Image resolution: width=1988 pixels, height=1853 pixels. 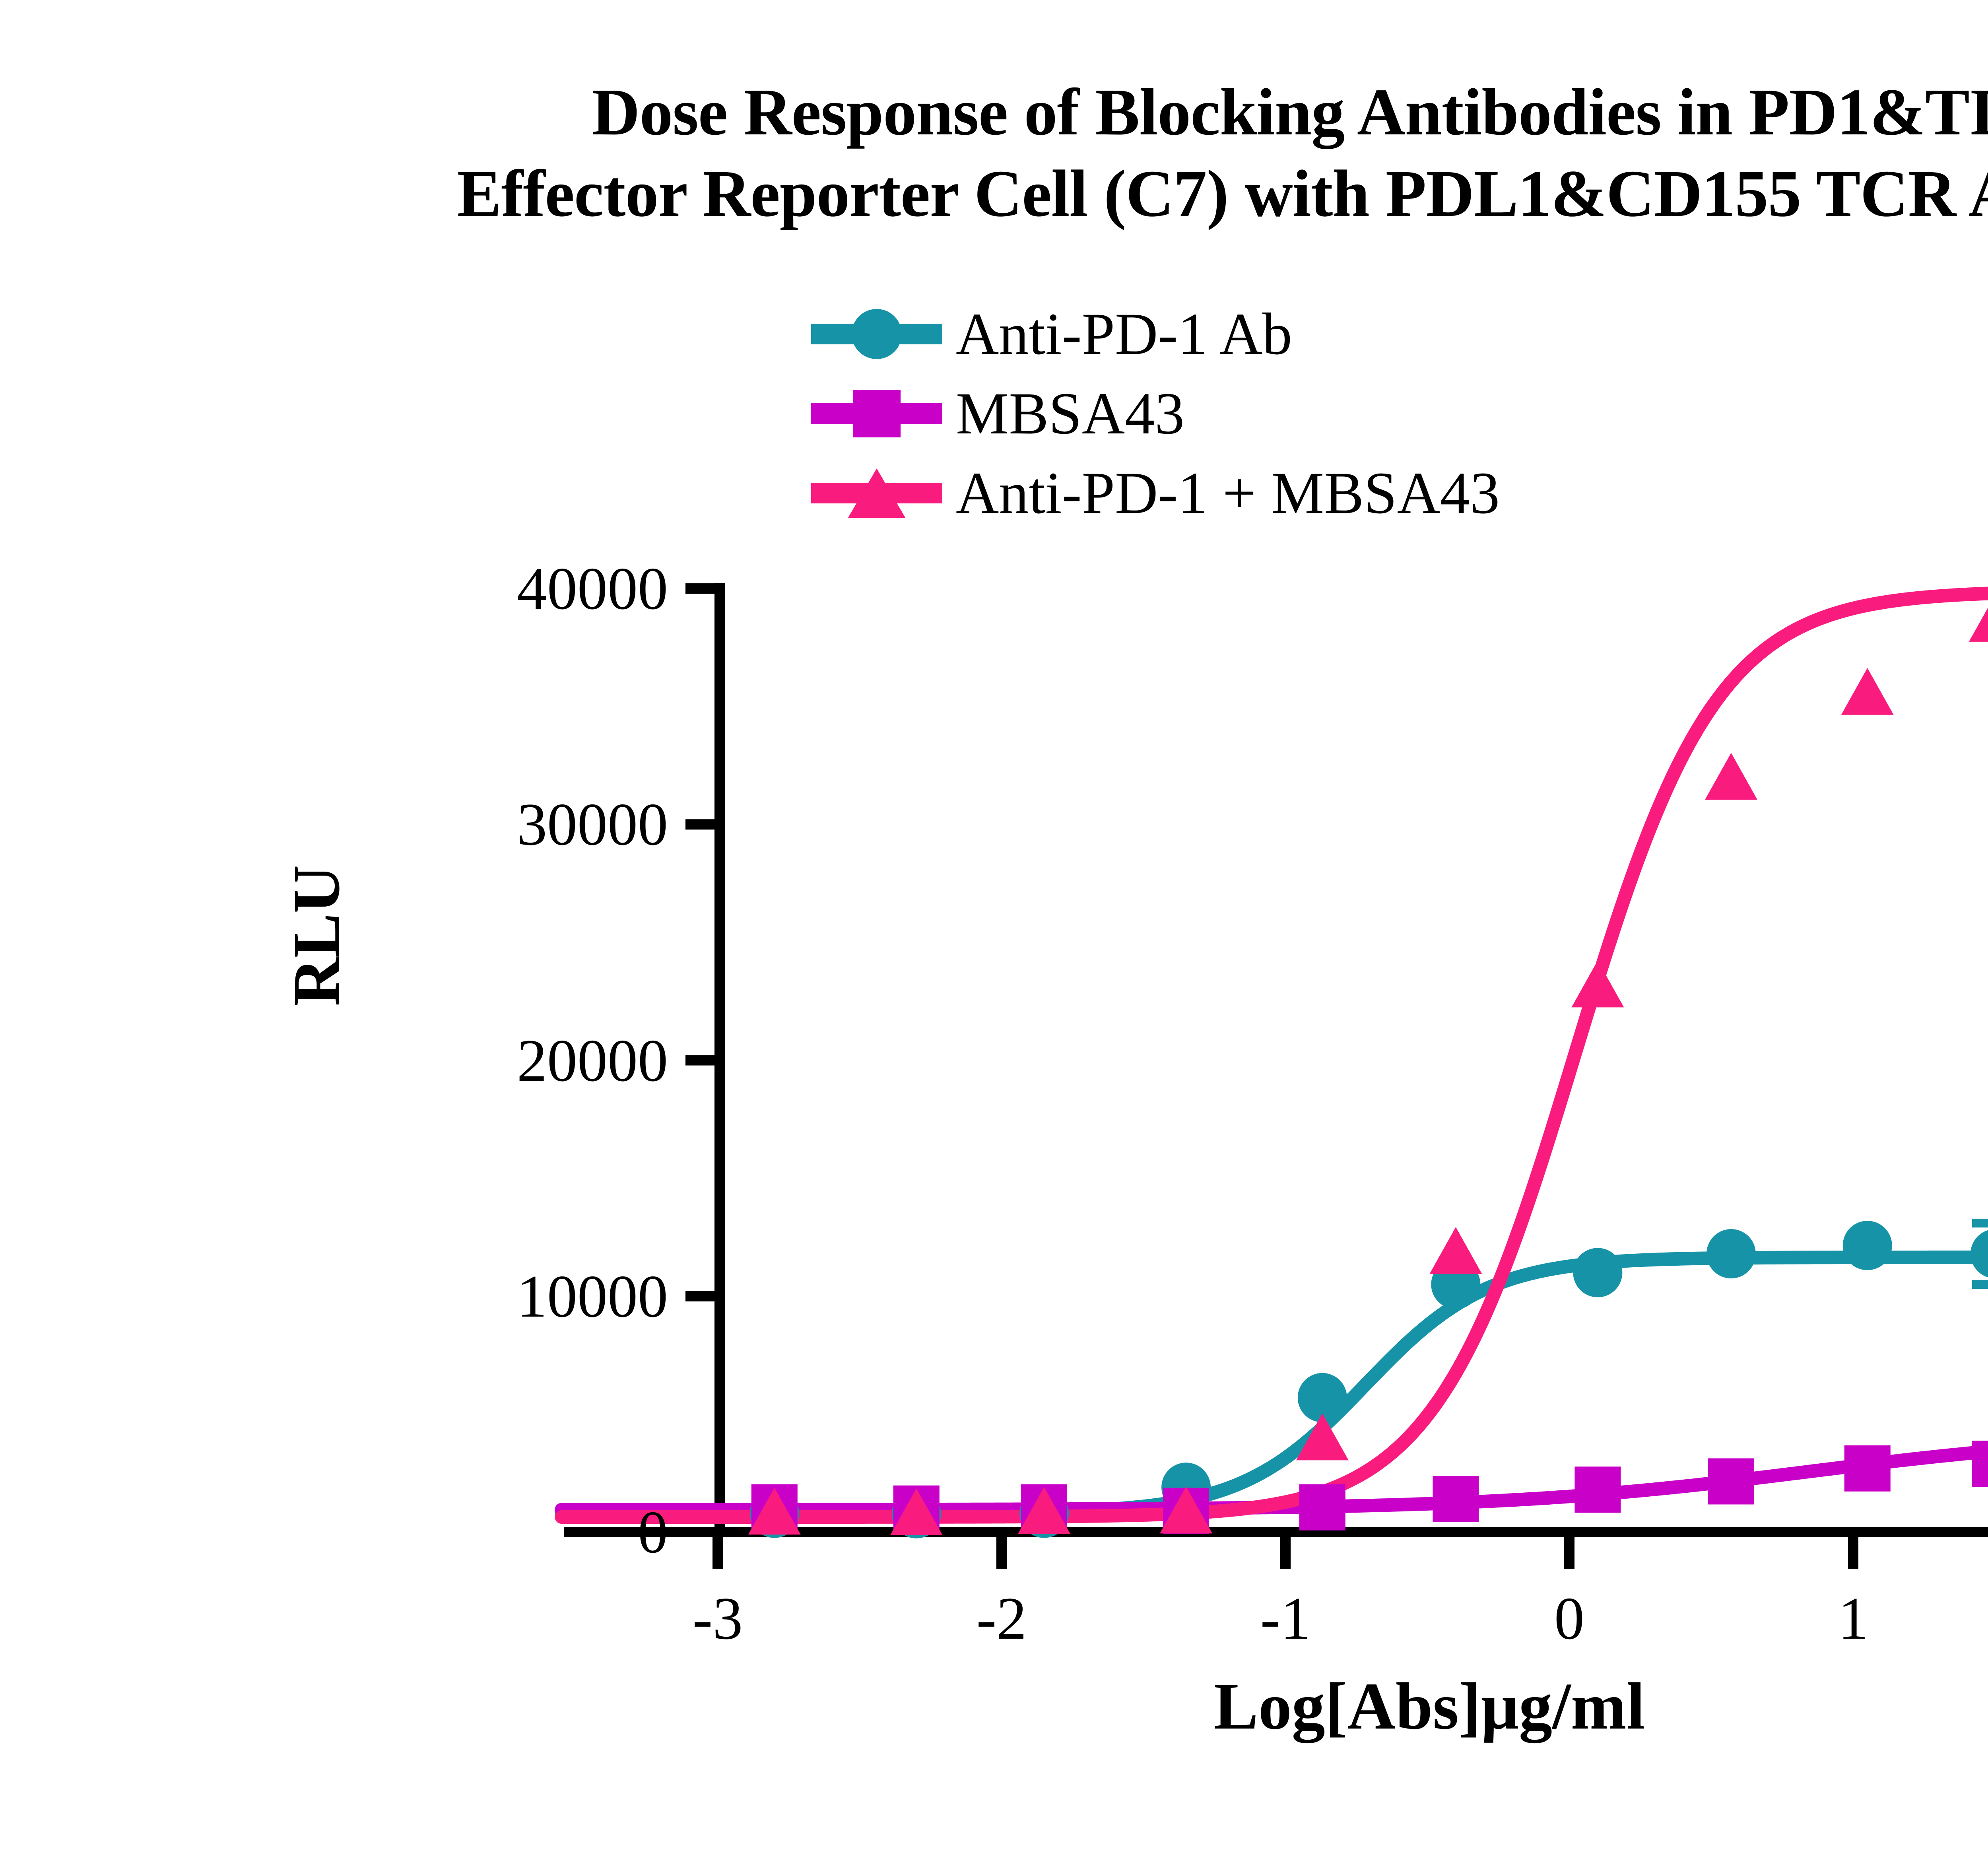 What do you see at coordinates (316, 936) in the screenshot?
I see `y-axis-title: RLU` at bounding box center [316, 936].